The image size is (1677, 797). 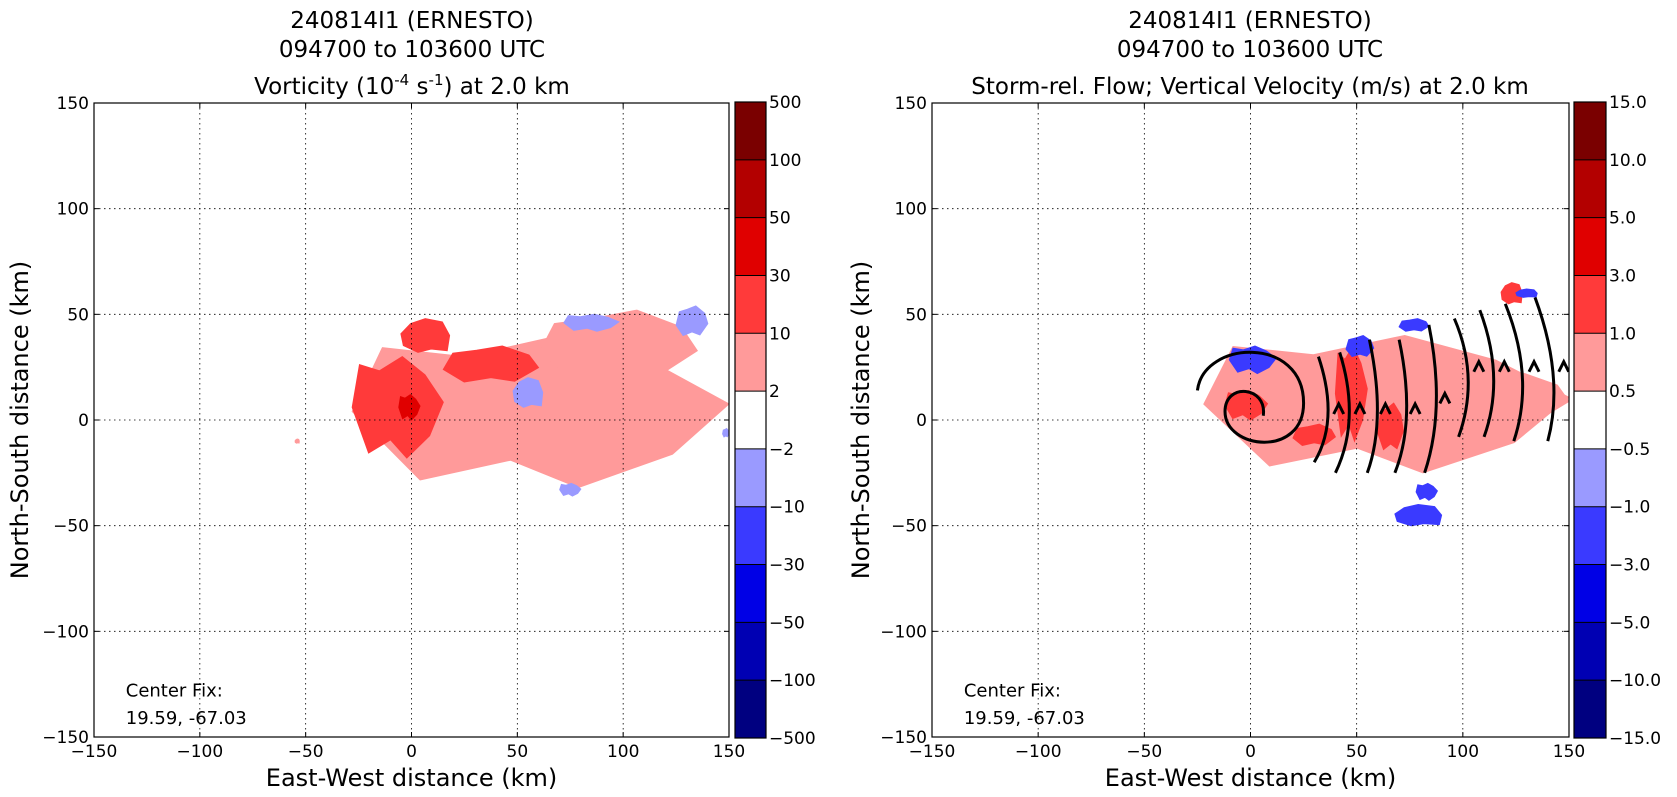 What do you see at coordinates (1629, 623) in the screenshot?
I see `colorbar-label: −5.0` at bounding box center [1629, 623].